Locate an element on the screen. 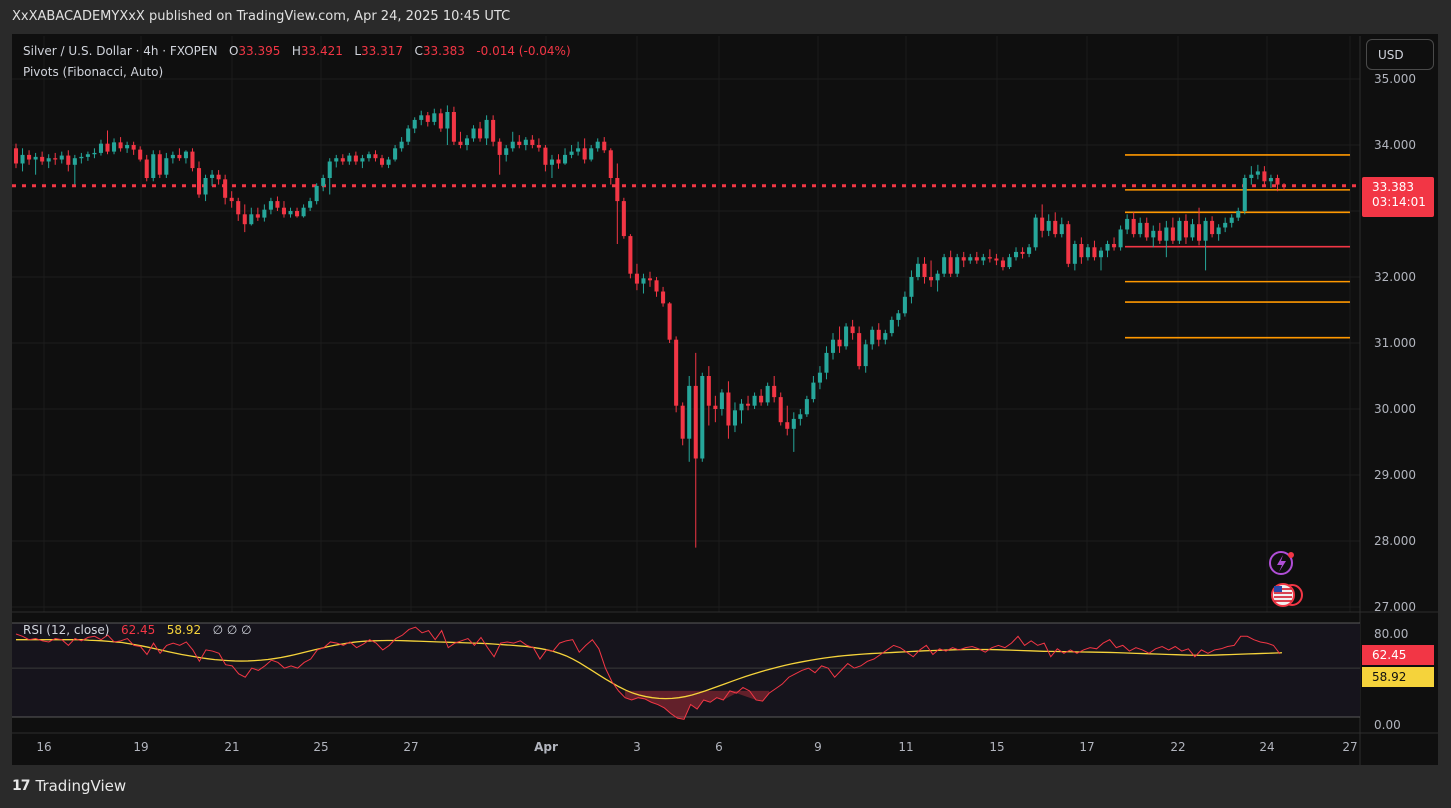 This screenshot has height=808, width=1451. rsi-legend: RSI (12, close) 62.45 58.92 ∅ ∅ ∅ is located at coordinates (137, 630).